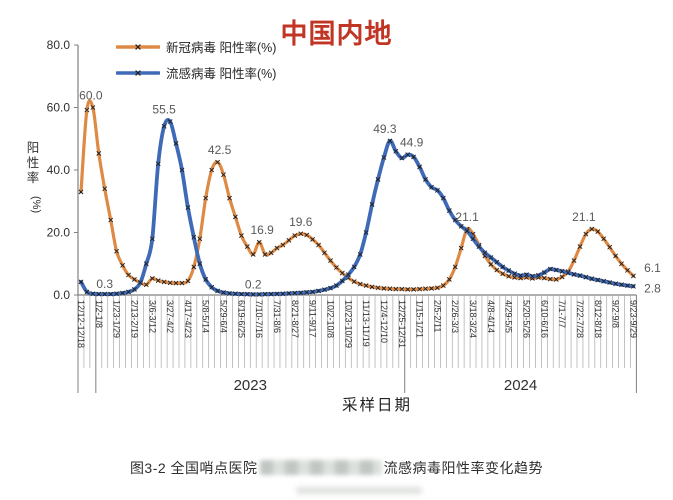 The image size is (673, 500). Describe the element at coordinates (509, 316) in the screenshot. I see `x-tick-label: 4/29-5/5` at that location.